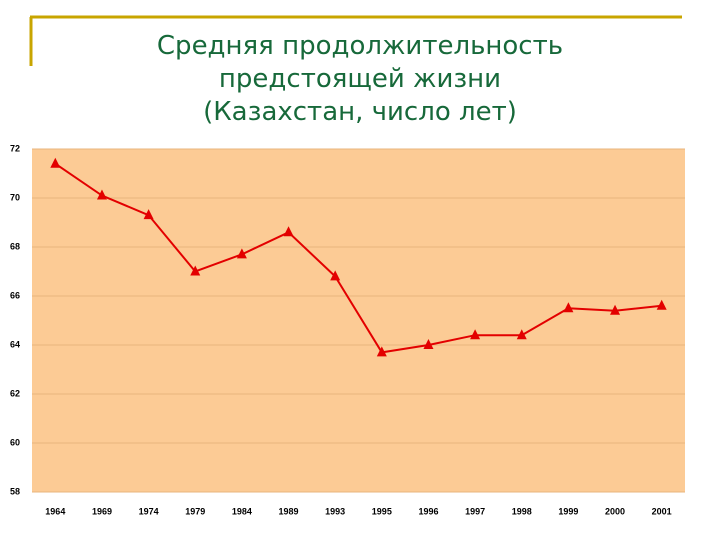 The width and height of the screenshot is (720, 540). I want to click on chart-title: предстоящей жизни, so click(360, 79).